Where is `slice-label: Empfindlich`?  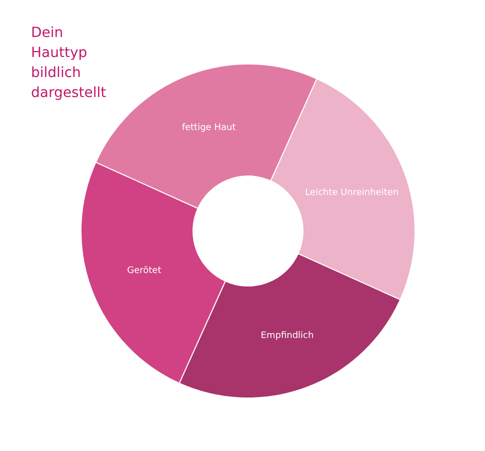 slice-label: Empfindlich is located at coordinates (287, 335).